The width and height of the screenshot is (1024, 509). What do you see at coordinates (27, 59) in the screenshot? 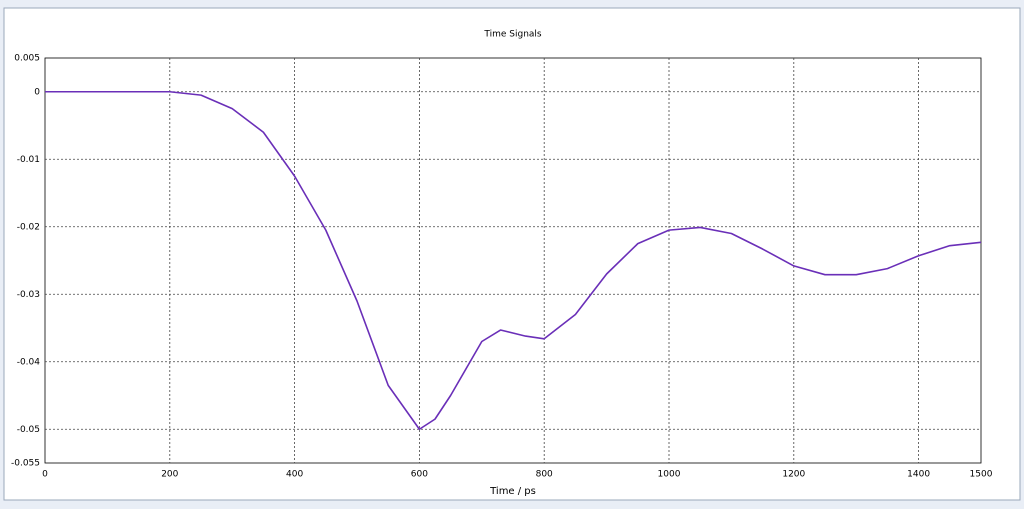
I see `y-tick-label: 0.005` at bounding box center [27, 59].